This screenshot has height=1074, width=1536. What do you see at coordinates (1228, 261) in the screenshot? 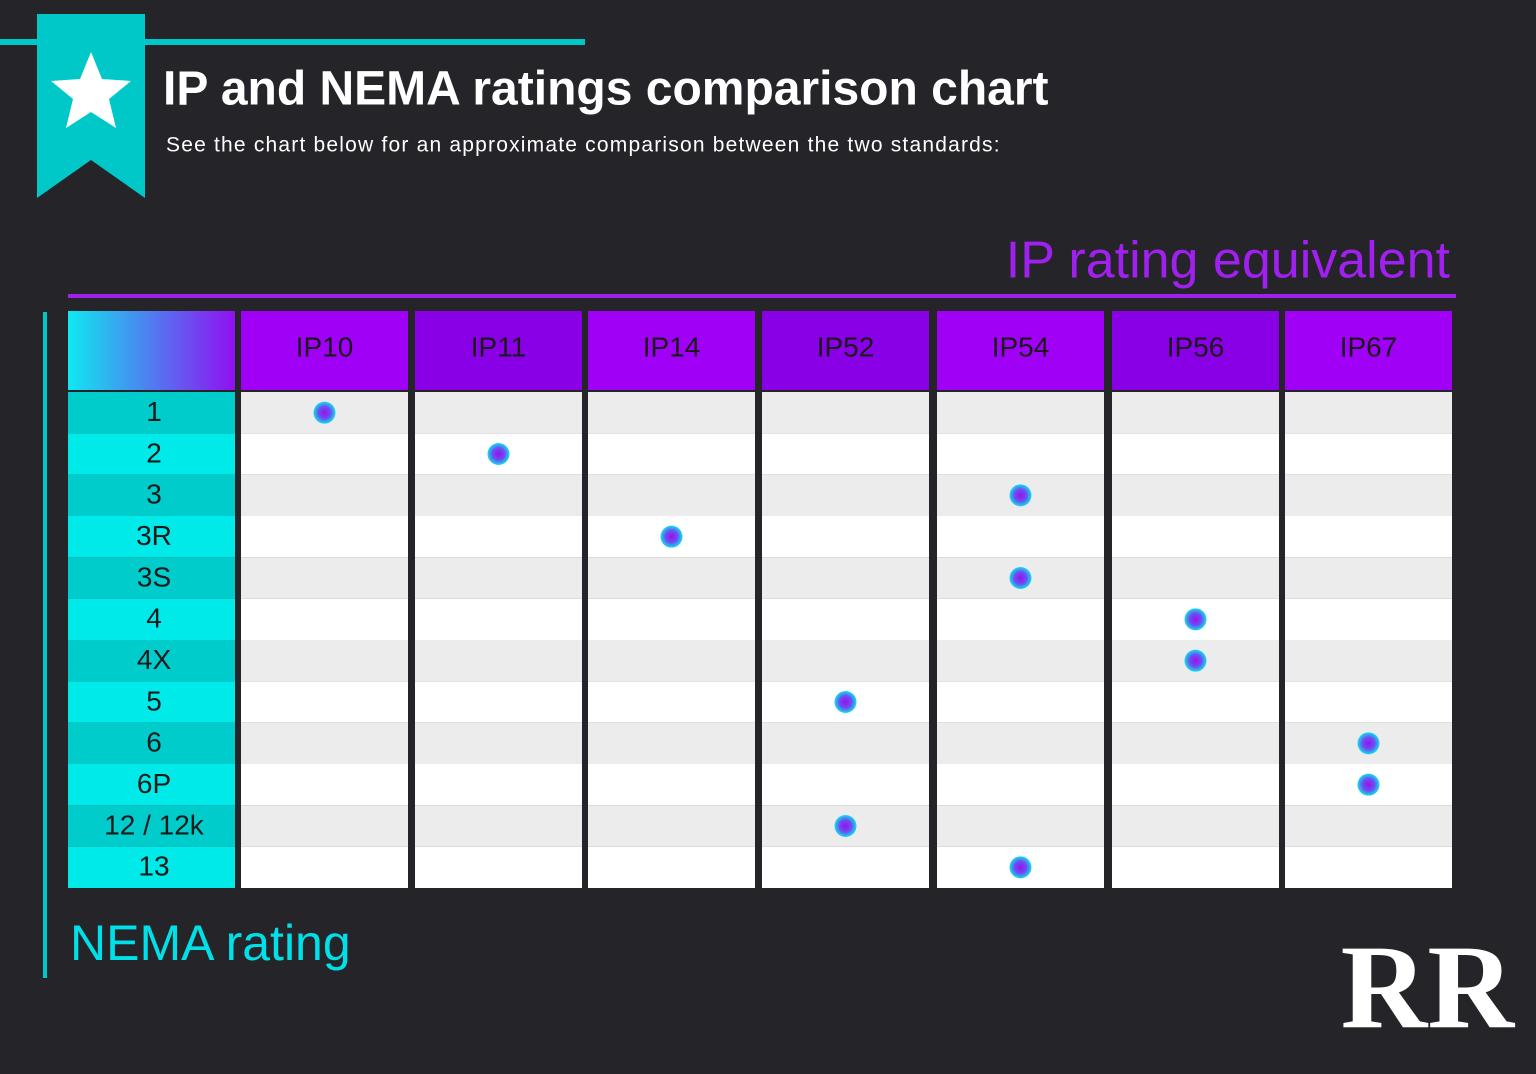
I see `column-title: IP rating equivalent` at bounding box center [1228, 261].